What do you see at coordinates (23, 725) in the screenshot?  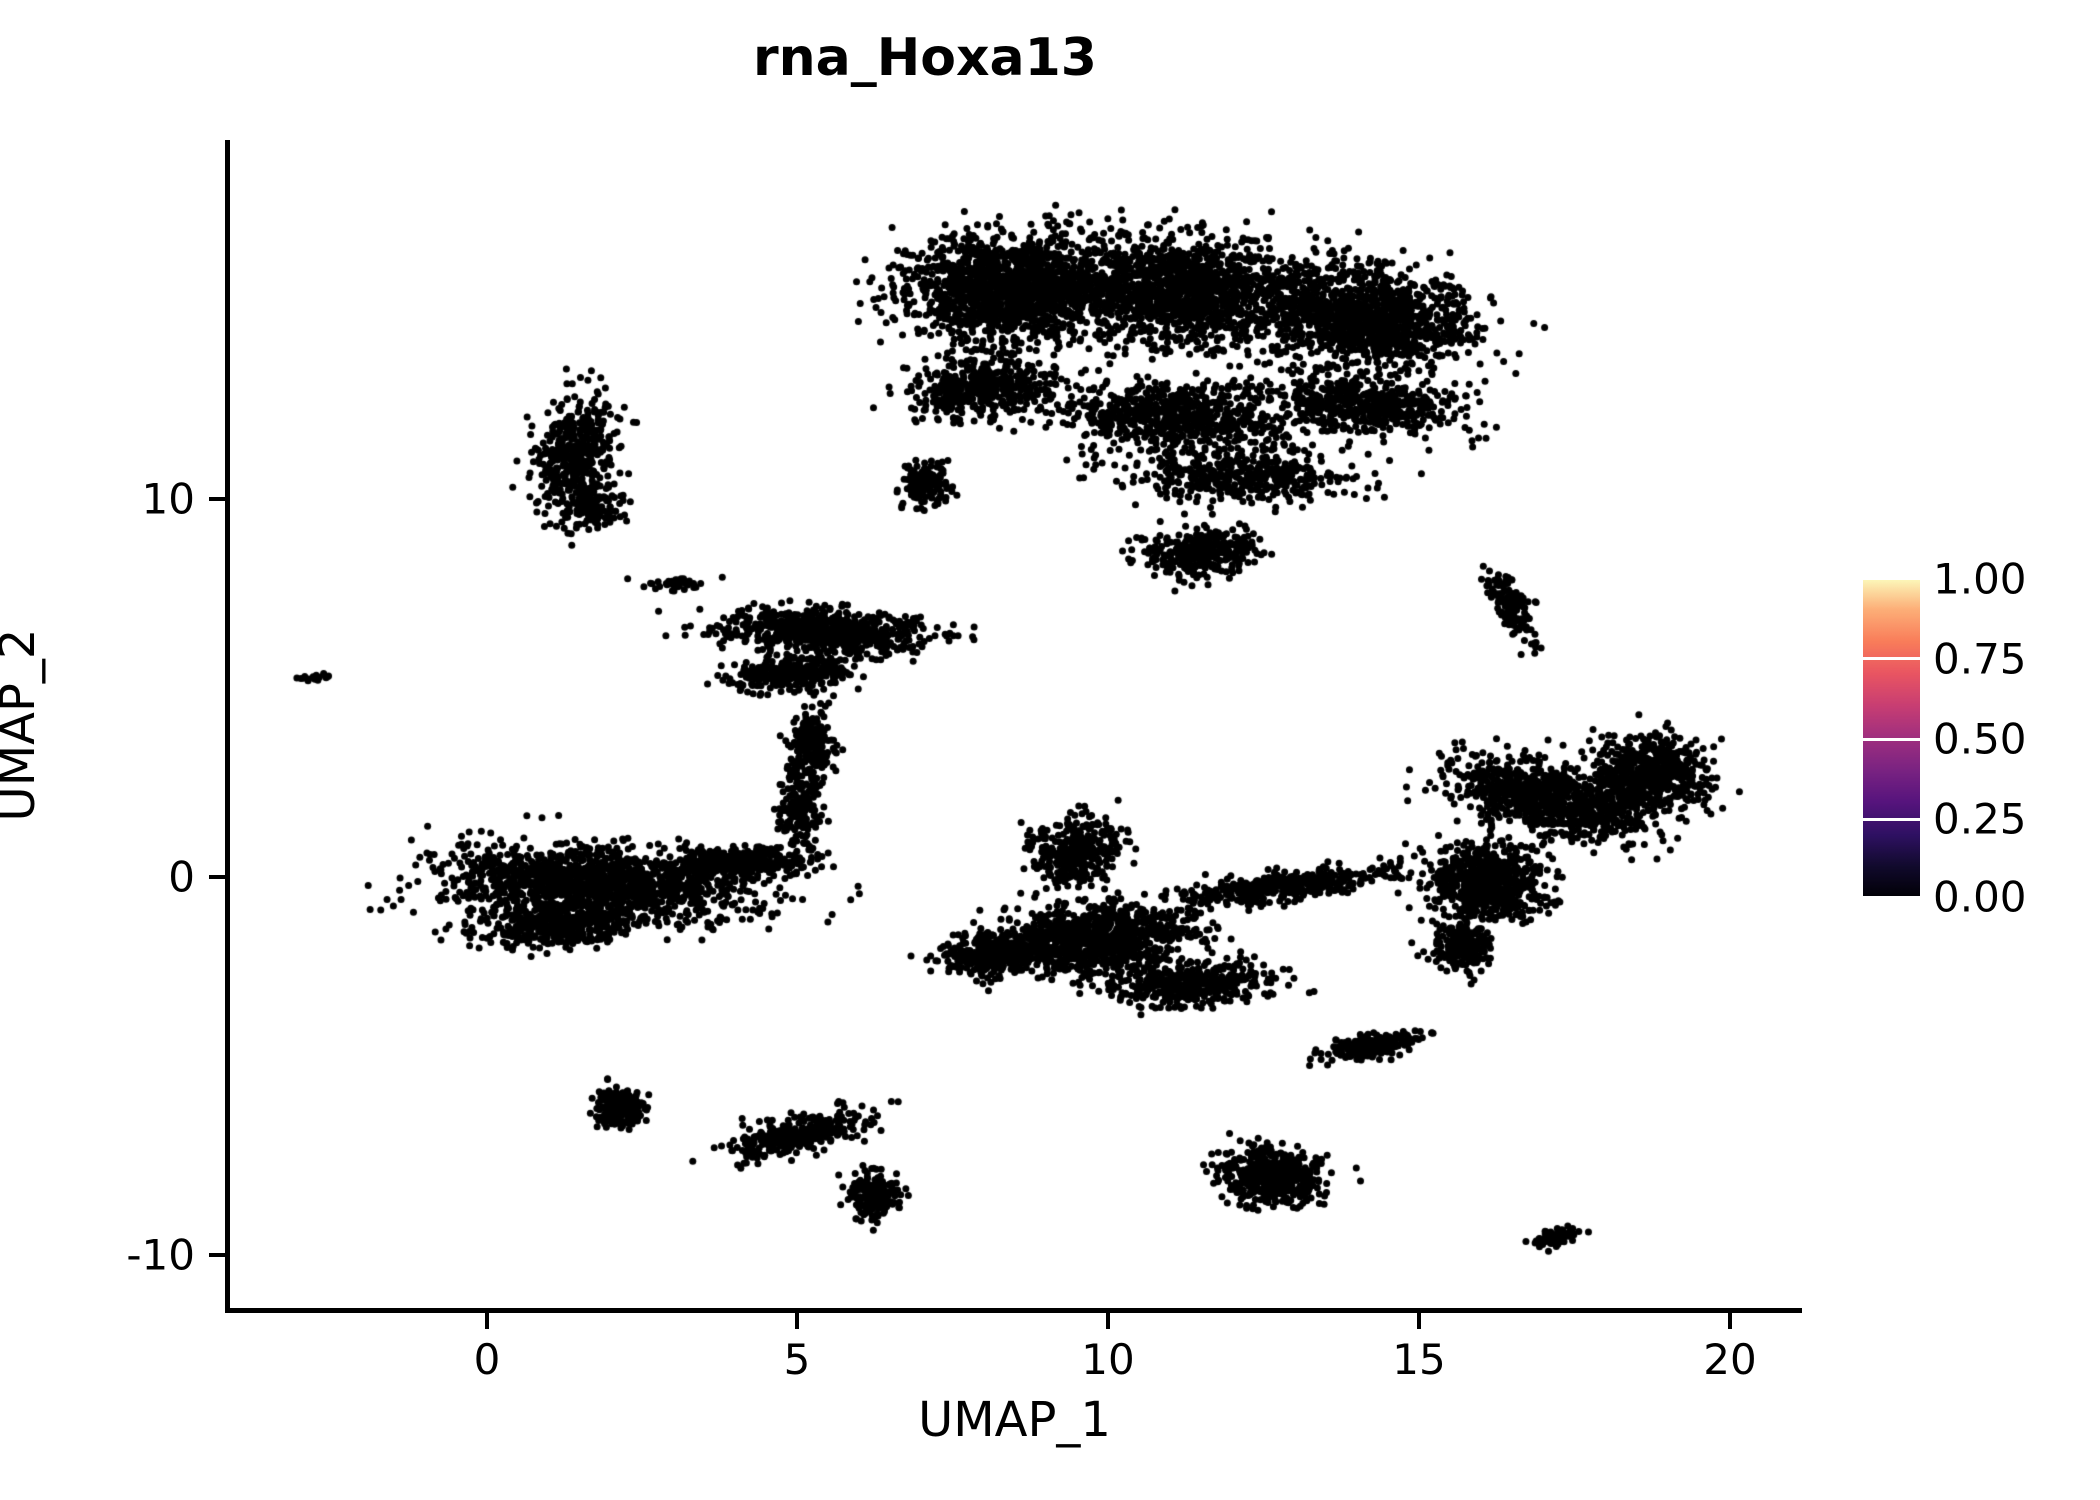 I see `y-axis-label: UMAP_2` at bounding box center [23, 725].